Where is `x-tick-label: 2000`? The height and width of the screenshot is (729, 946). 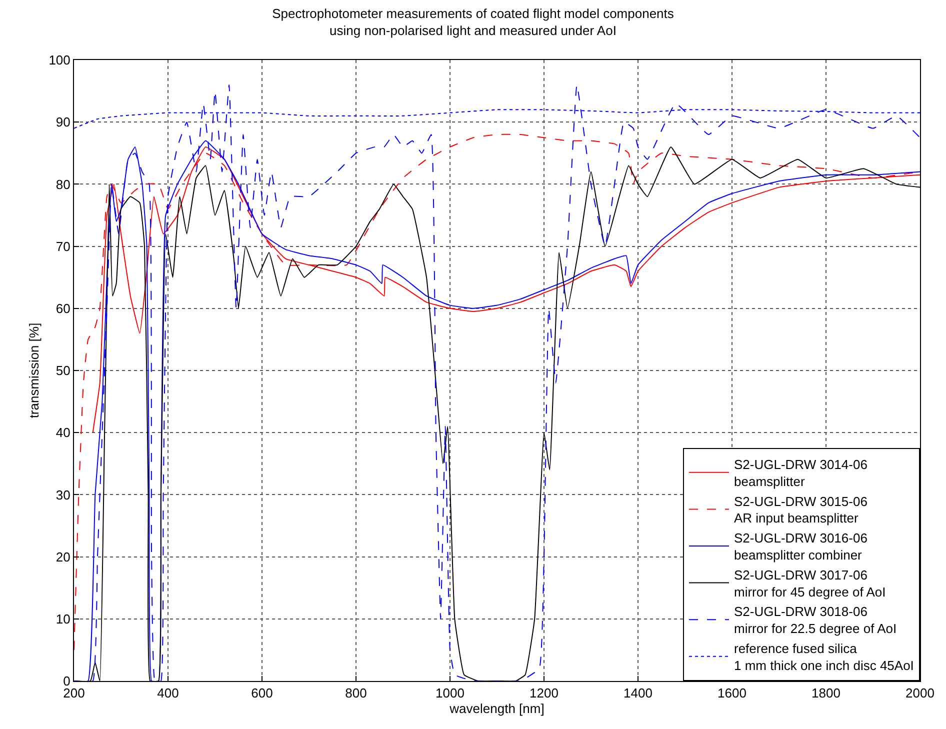 x-tick-label: 2000 is located at coordinates (920, 693).